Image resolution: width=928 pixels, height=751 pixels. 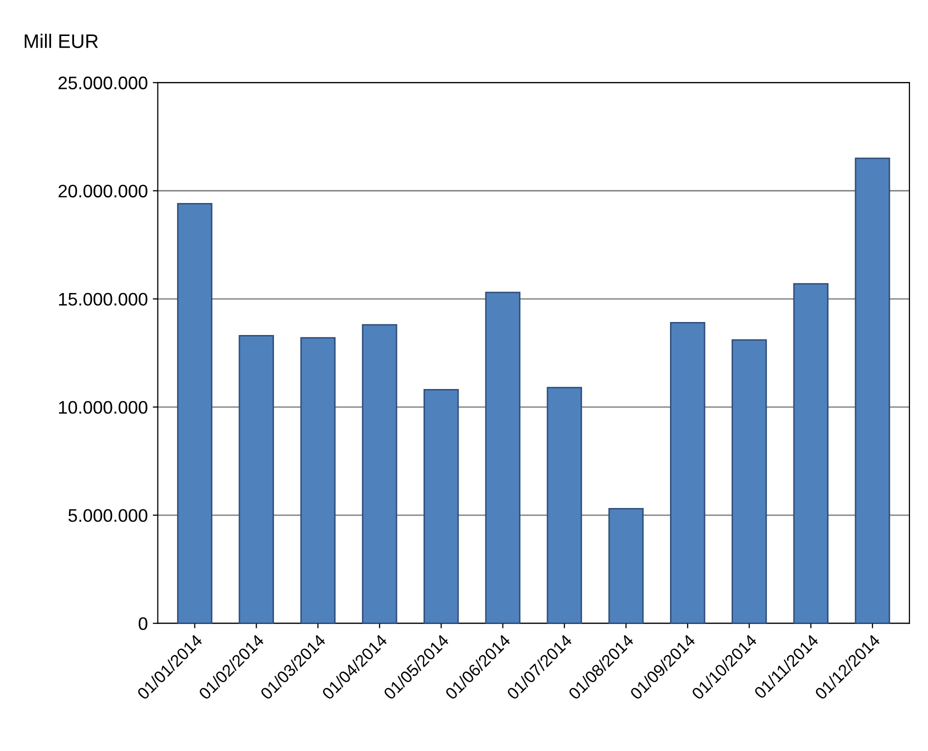 I want to click on y-tick-label: 10.000.000, so click(x=103, y=407).